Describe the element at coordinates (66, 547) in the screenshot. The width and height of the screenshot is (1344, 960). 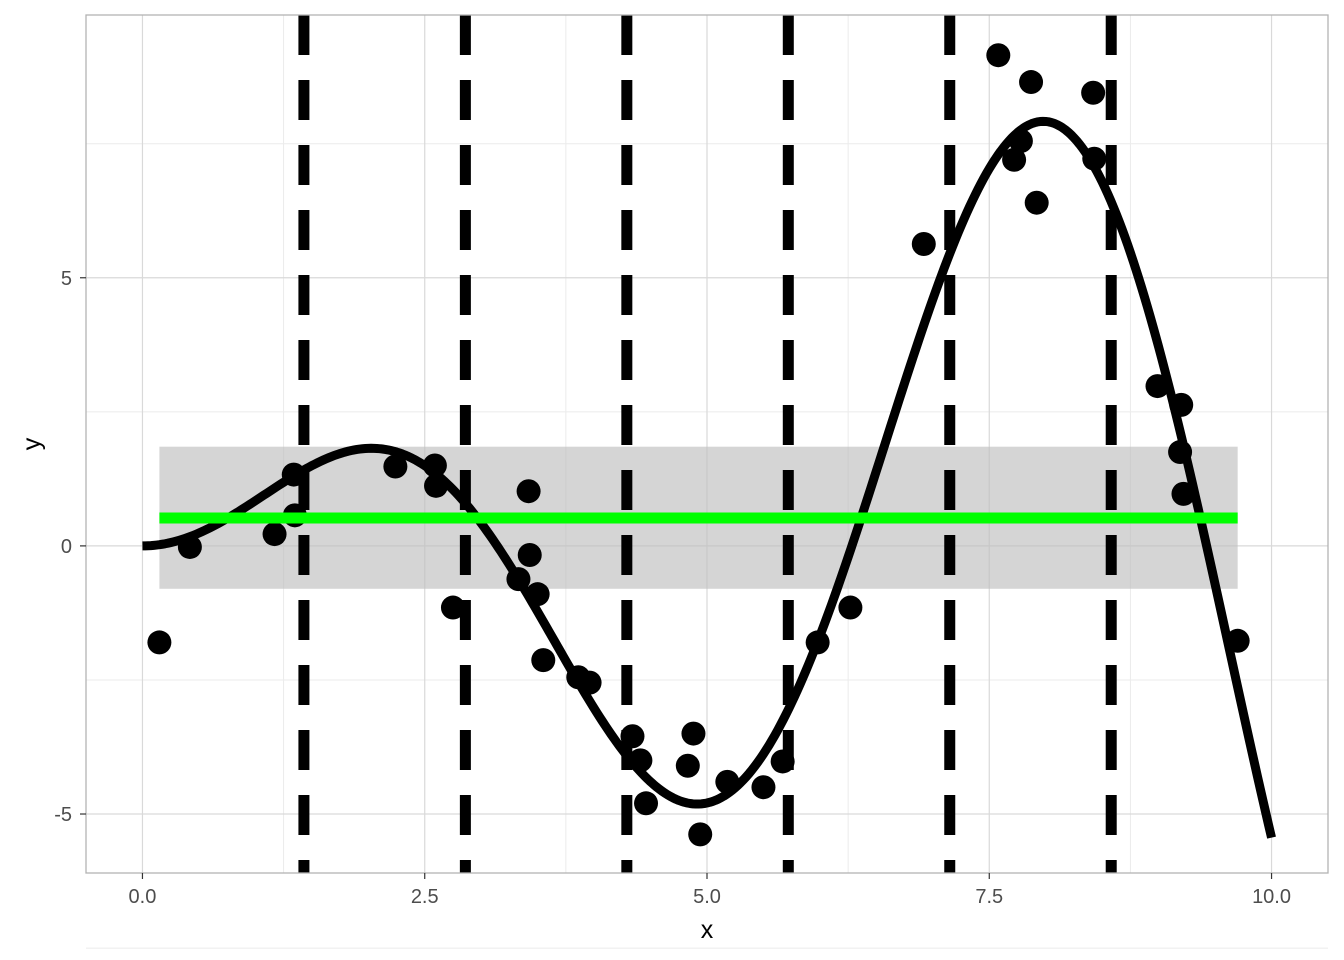
I see `y-tick-label: 0` at that location.